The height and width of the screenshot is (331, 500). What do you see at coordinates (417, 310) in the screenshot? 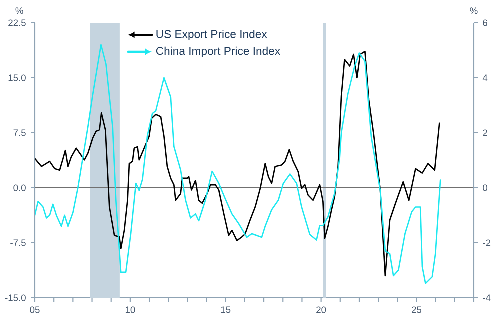
I see `x-tick-label: 25` at bounding box center [417, 310].